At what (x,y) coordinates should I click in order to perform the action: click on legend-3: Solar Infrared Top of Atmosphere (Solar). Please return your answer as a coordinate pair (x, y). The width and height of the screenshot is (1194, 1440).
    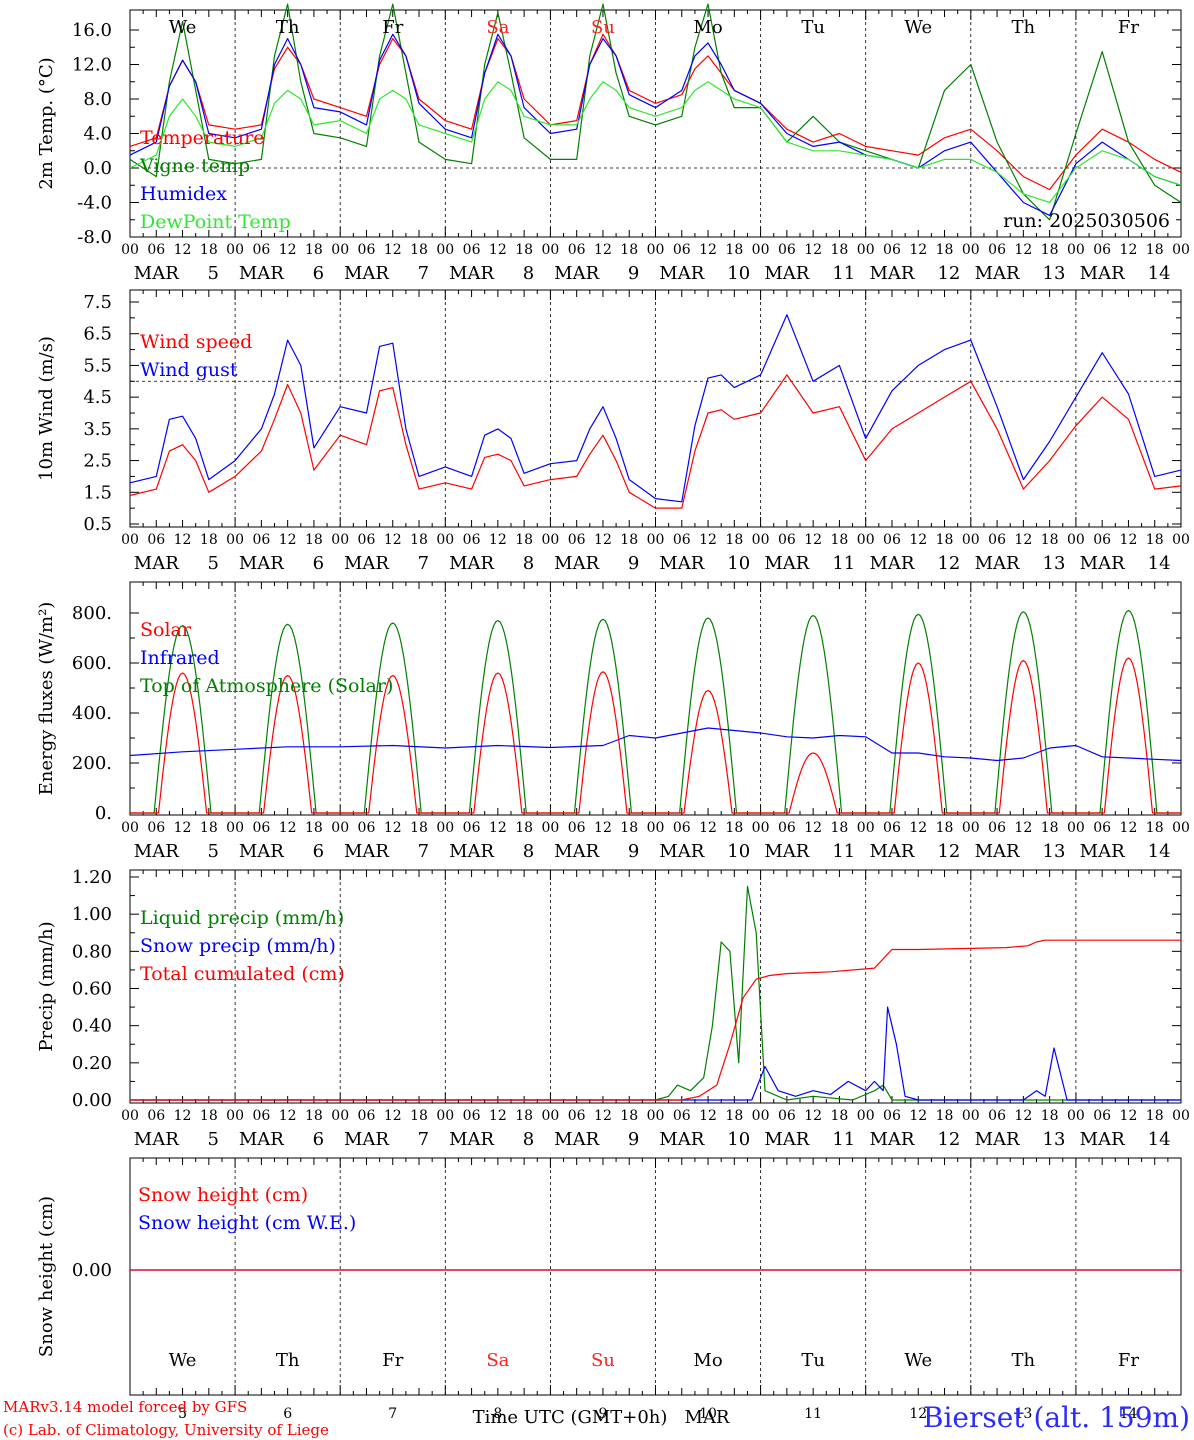
    Looking at the image, I should click on (266, 658).